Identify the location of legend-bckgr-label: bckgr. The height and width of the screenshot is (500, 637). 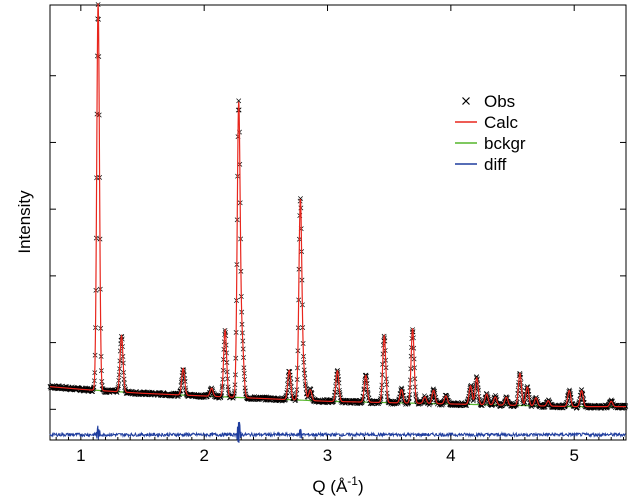
(505, 143).